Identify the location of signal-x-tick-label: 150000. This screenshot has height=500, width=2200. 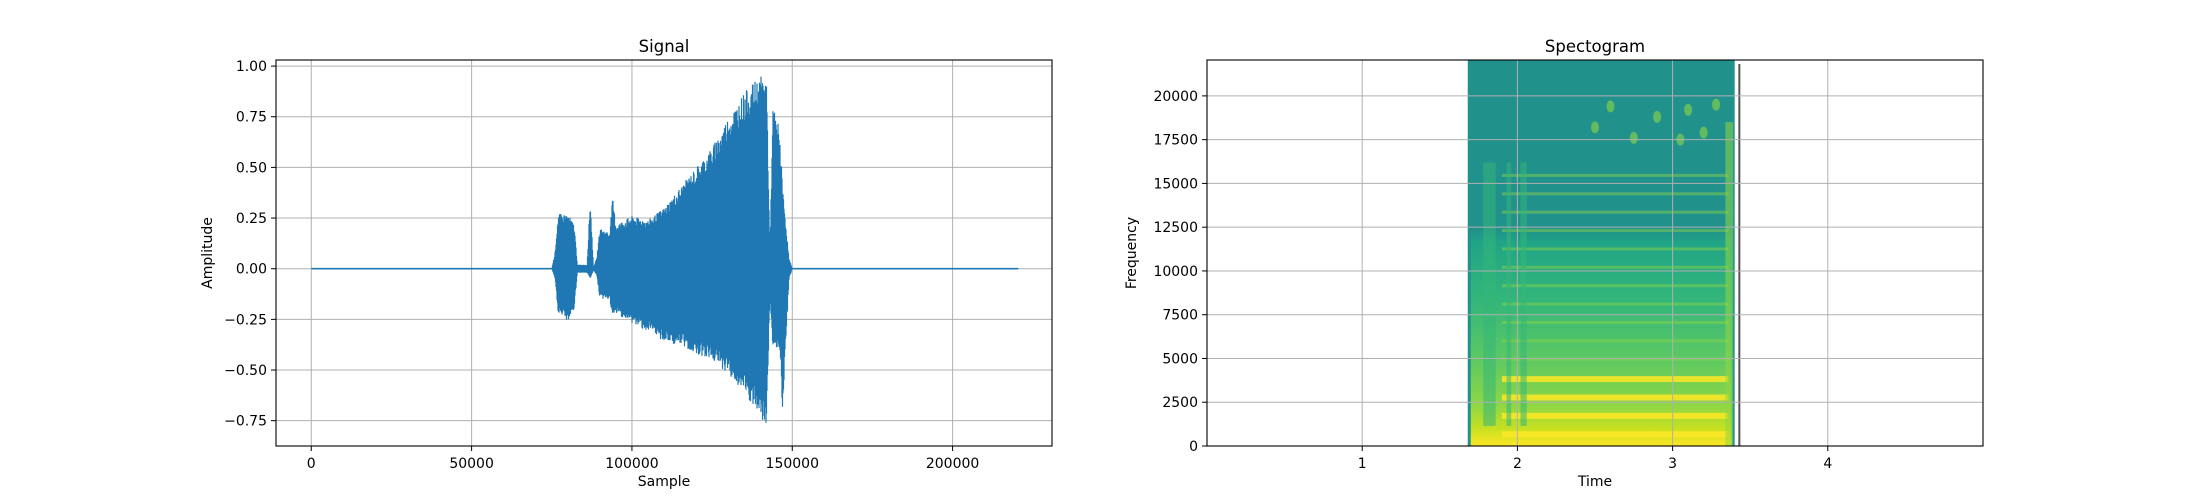
(792, 464).